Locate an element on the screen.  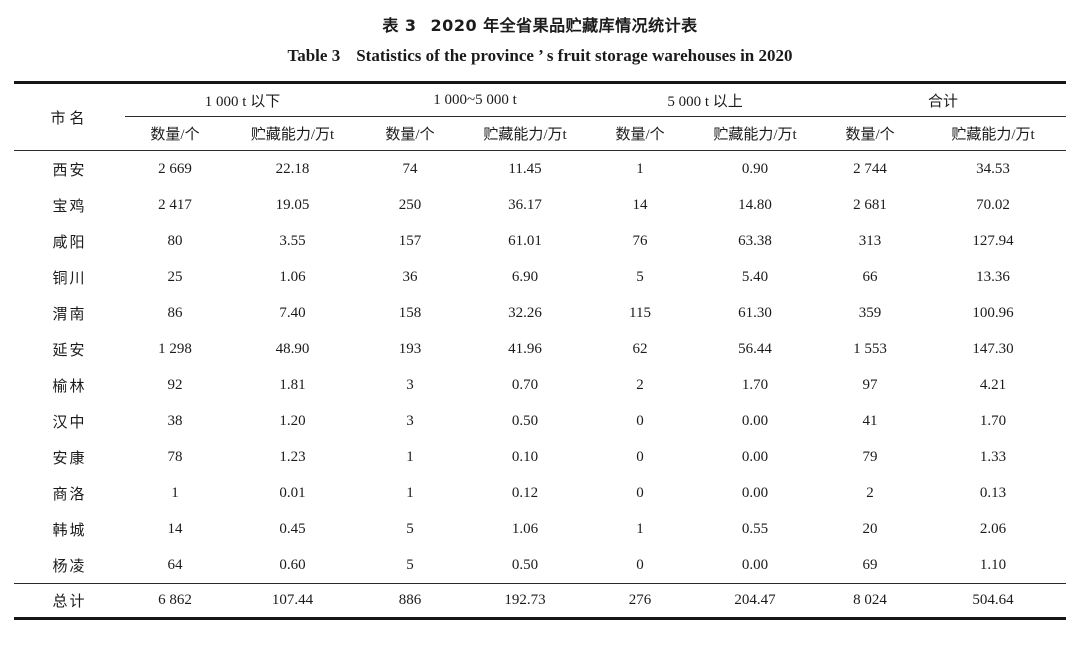
total-value-cell: 886 is located at coordinates (410, 601).